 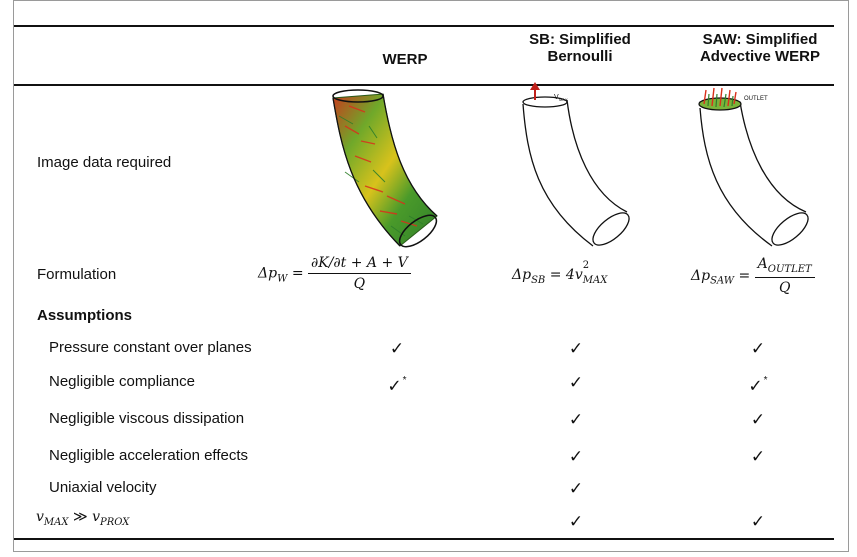 What do you see at coordinates (359, 284) in the screenshot?
I see `werp-denominator: Q` at bounding box center [359, 284].